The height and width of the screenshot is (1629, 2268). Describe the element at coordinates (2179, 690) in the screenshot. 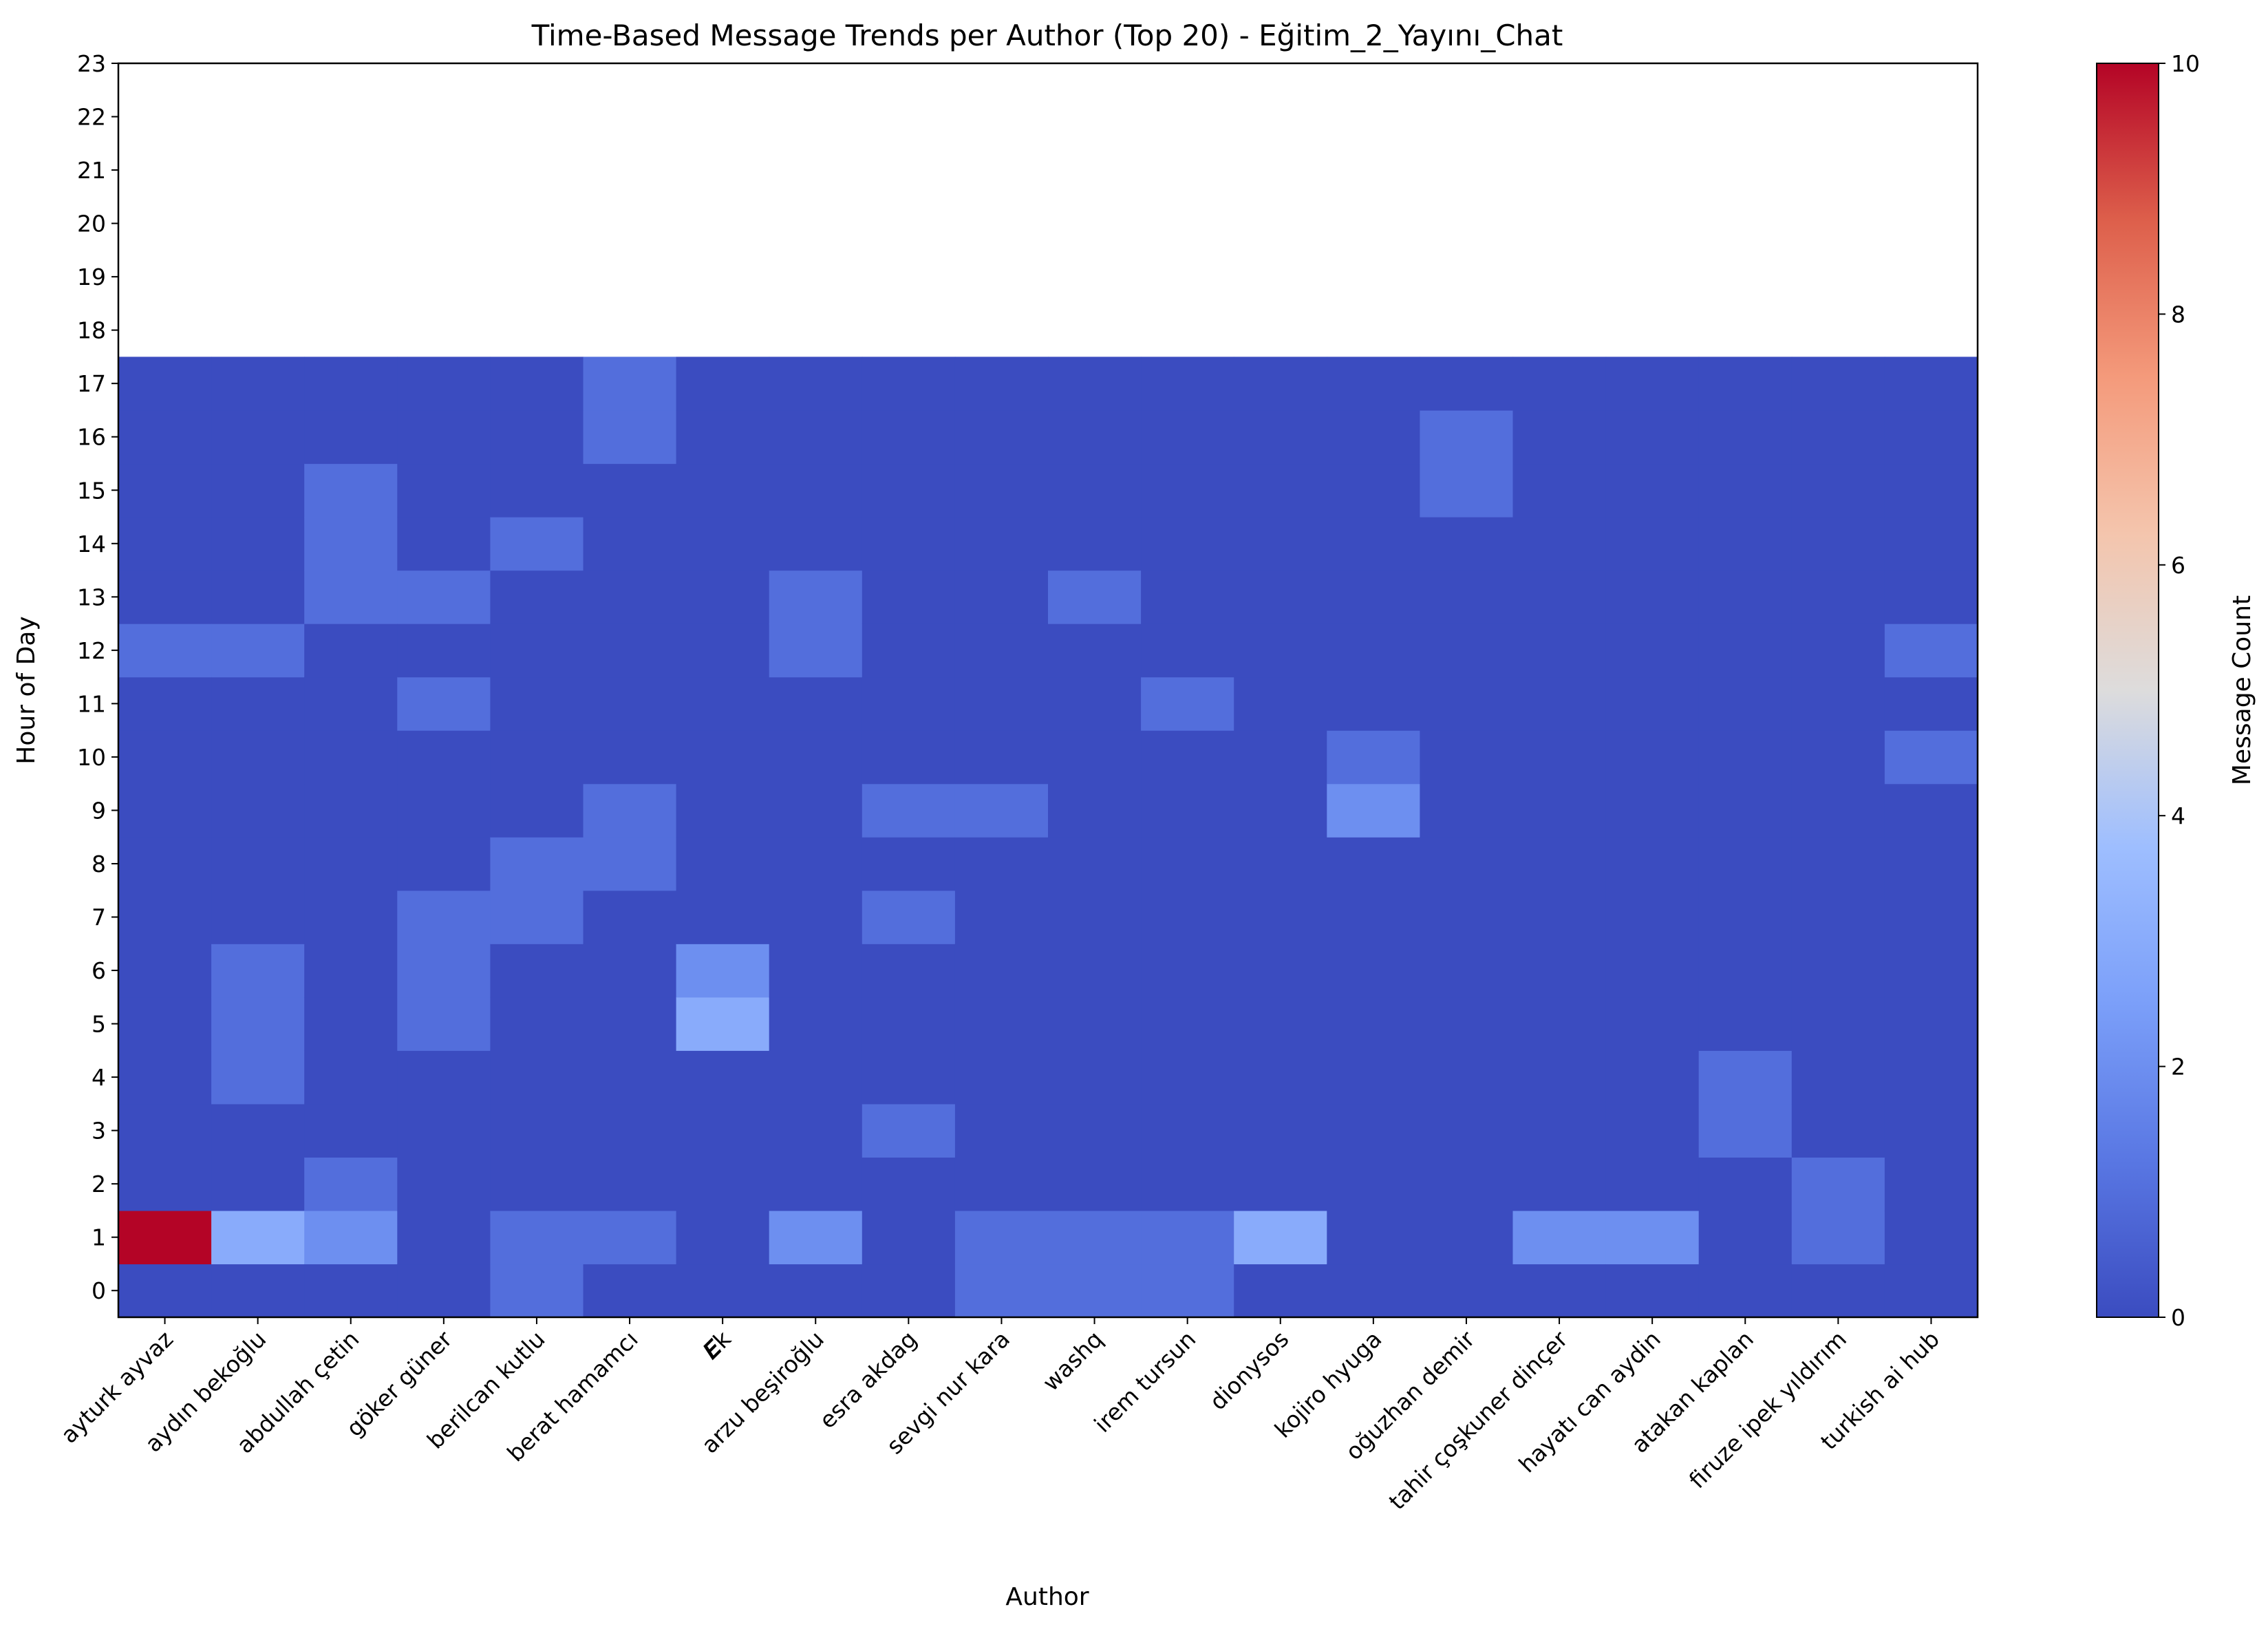

I see `colorbar-ticks: 0 2 4 6 8 10` at that location.